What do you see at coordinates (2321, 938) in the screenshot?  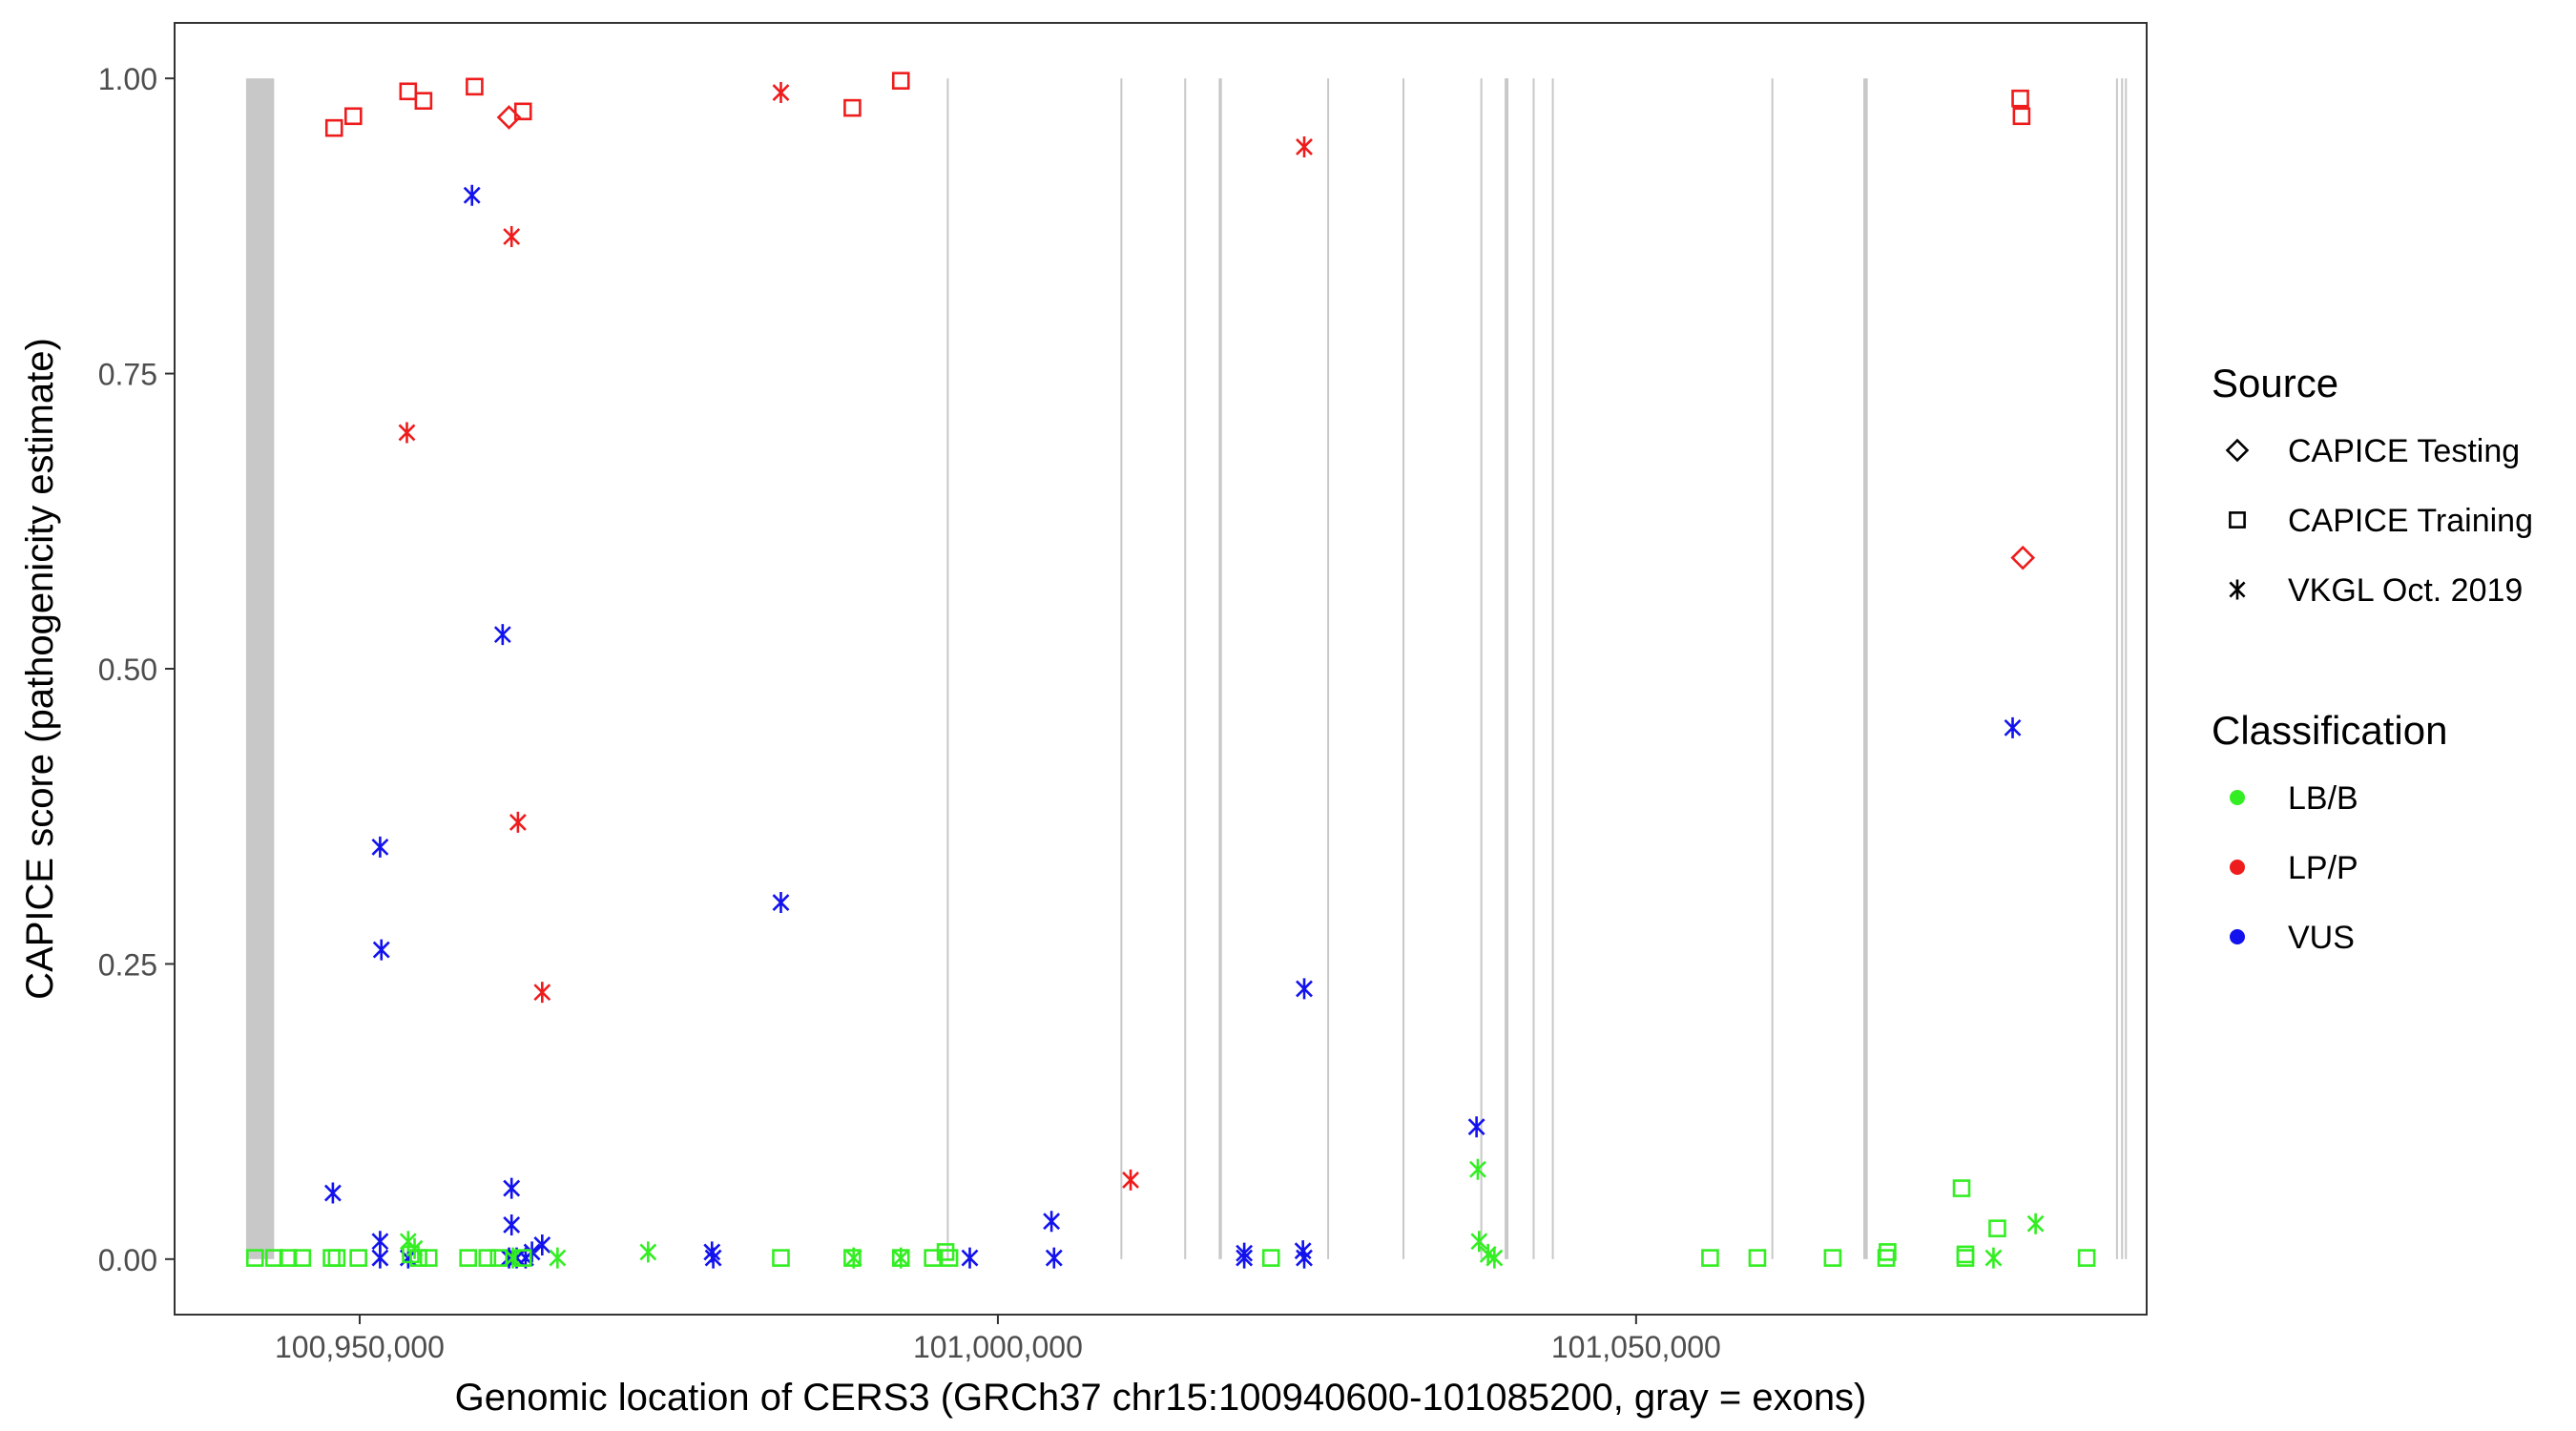 I see `legend-class-label: VUS` at bounding box center [2321, 938].